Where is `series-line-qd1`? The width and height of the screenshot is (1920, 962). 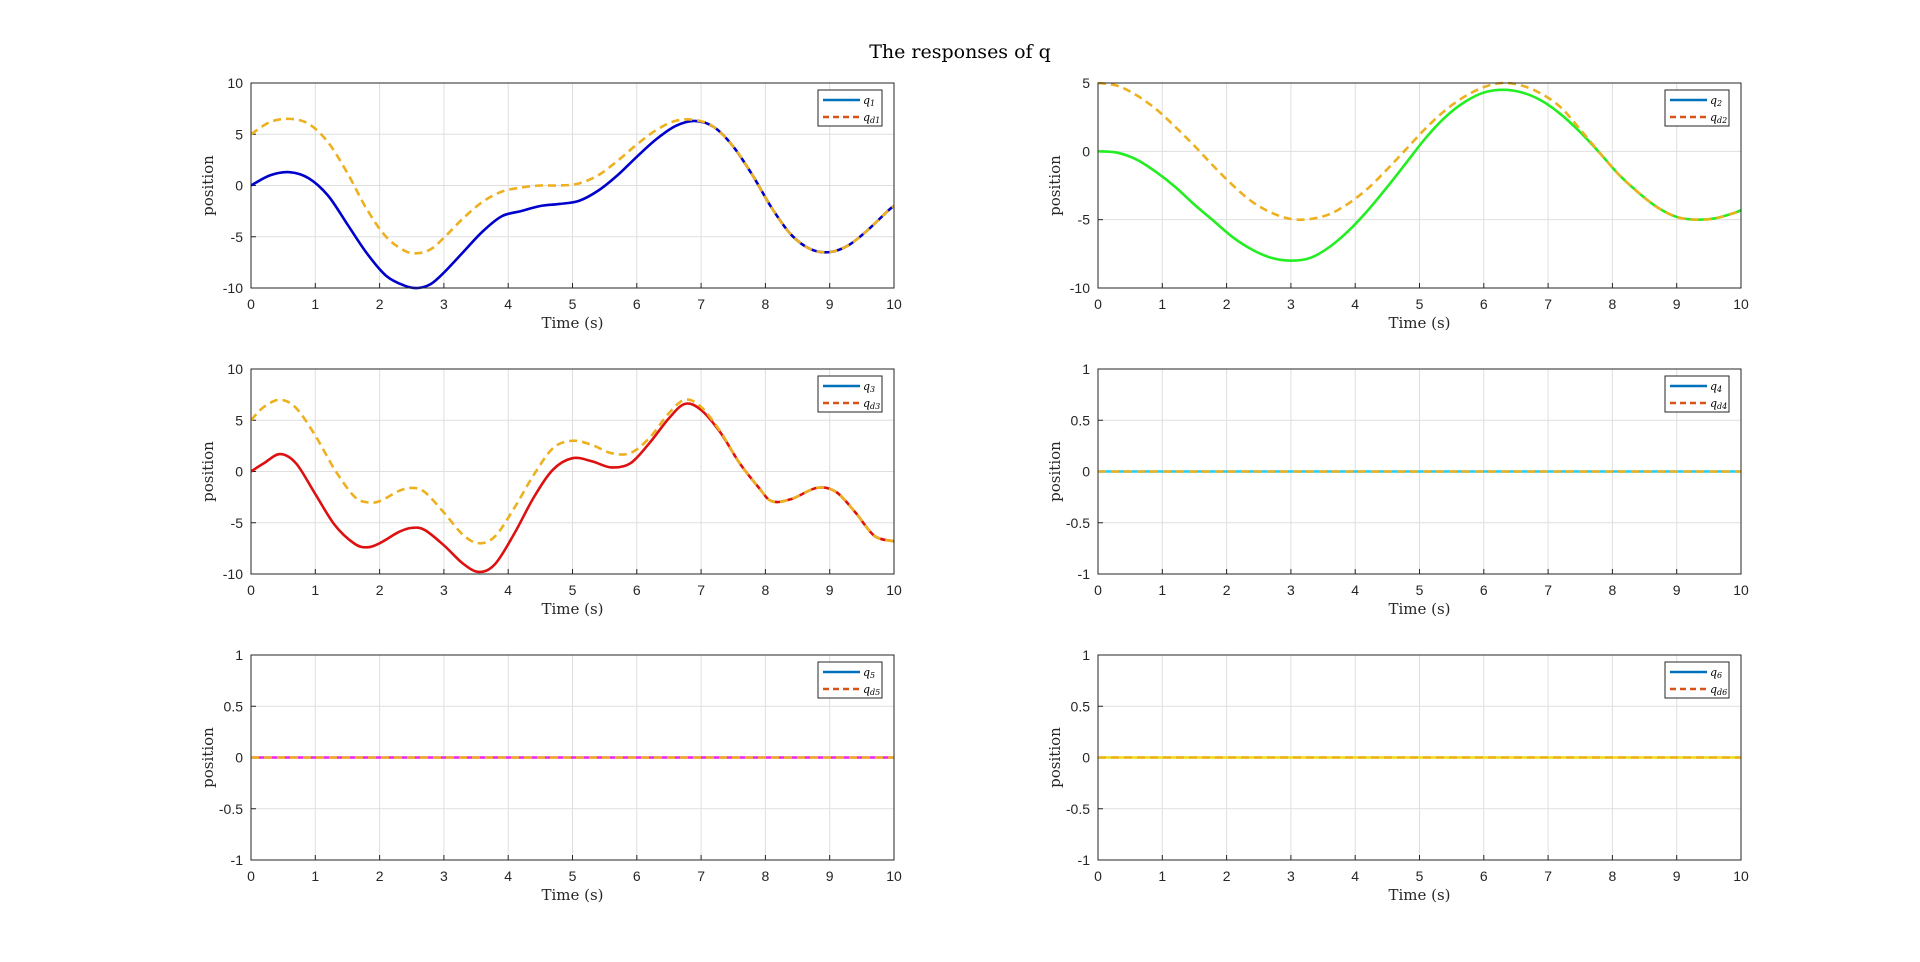
series-line-qd1 is located at coordinates (572, 186).